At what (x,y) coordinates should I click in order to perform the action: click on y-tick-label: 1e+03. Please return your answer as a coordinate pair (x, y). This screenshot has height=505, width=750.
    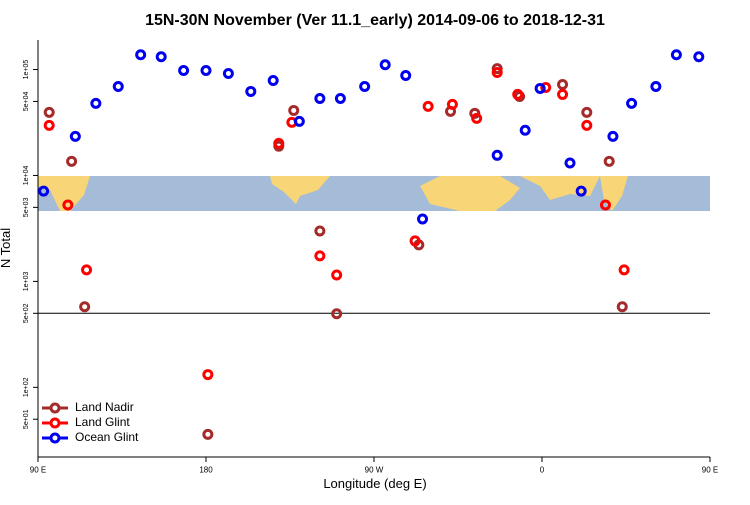
    Looking at the image, I should click on (26, 281).